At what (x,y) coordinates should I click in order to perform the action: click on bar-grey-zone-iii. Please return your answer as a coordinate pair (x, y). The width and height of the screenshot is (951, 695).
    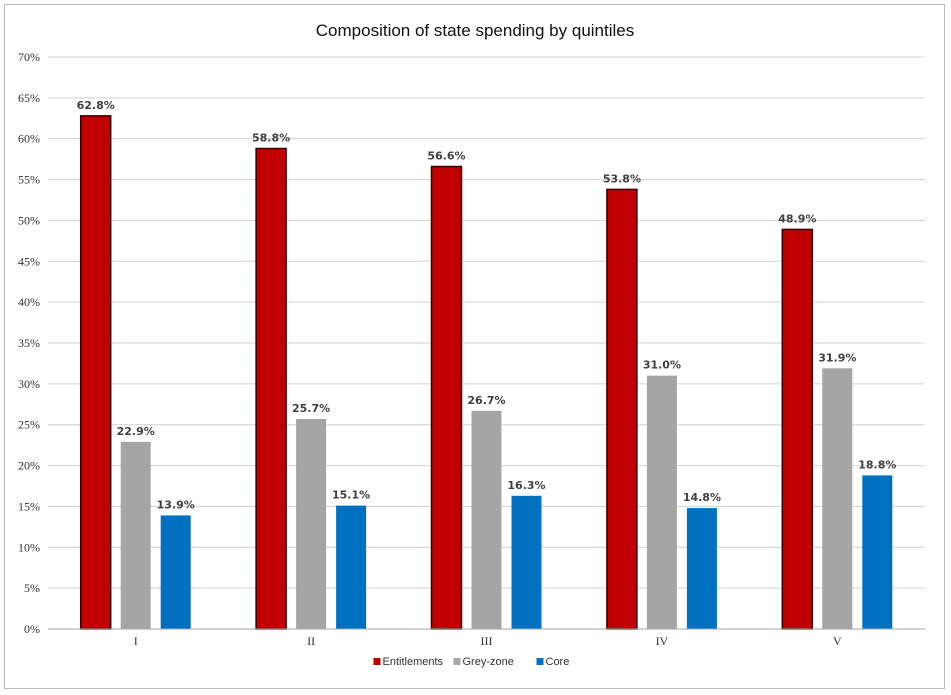
    Looking at the image, I should click on (486, 519).